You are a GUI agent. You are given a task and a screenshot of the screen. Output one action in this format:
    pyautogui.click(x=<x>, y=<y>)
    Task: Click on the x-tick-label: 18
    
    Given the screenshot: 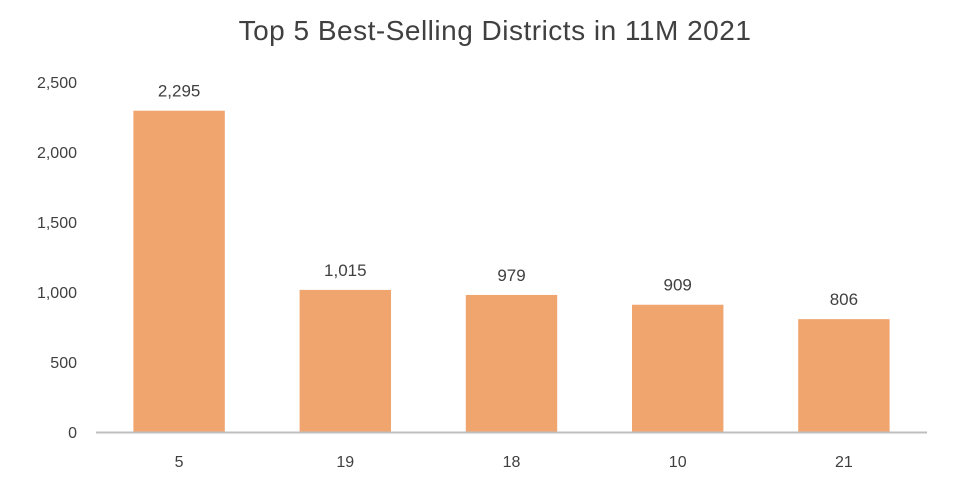 What is the action you would take?
    pyautogui.click(x=512, y=462)
    